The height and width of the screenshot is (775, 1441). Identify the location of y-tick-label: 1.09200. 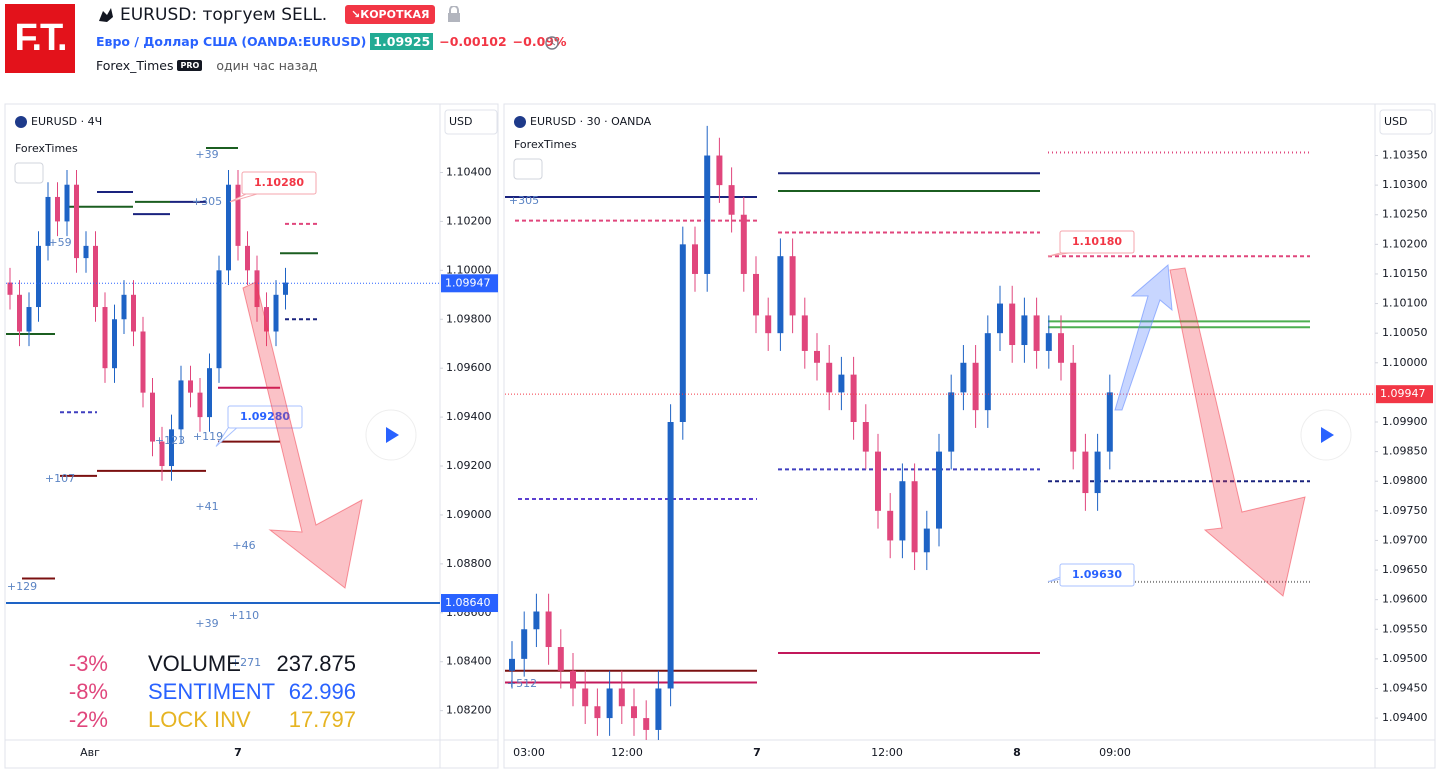
(469, 465).